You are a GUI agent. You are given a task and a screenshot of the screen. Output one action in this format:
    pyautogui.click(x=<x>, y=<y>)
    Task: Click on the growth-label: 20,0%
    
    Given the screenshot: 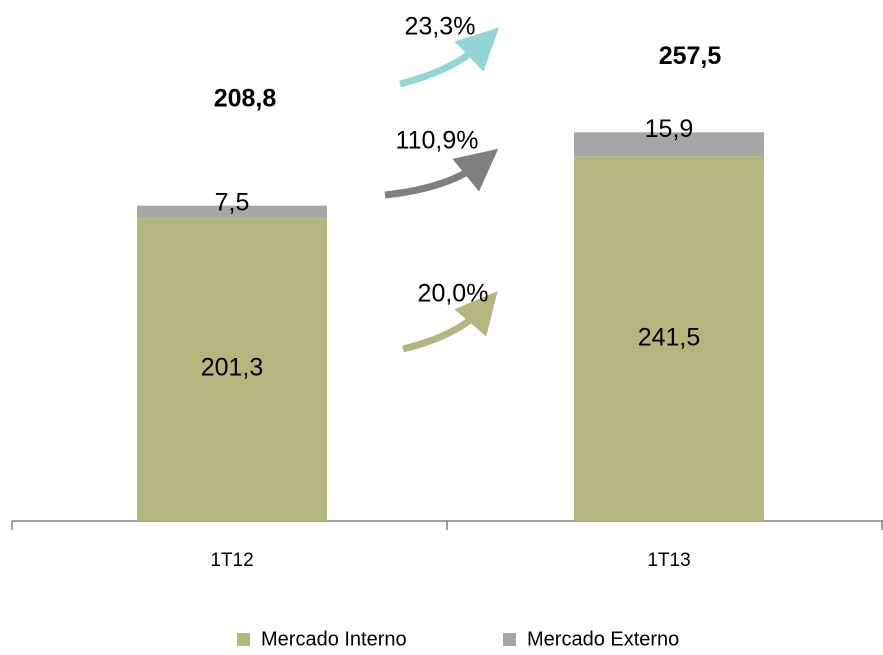 What is the action you would take?
    pyautogui.click(x=453, y=294)
    